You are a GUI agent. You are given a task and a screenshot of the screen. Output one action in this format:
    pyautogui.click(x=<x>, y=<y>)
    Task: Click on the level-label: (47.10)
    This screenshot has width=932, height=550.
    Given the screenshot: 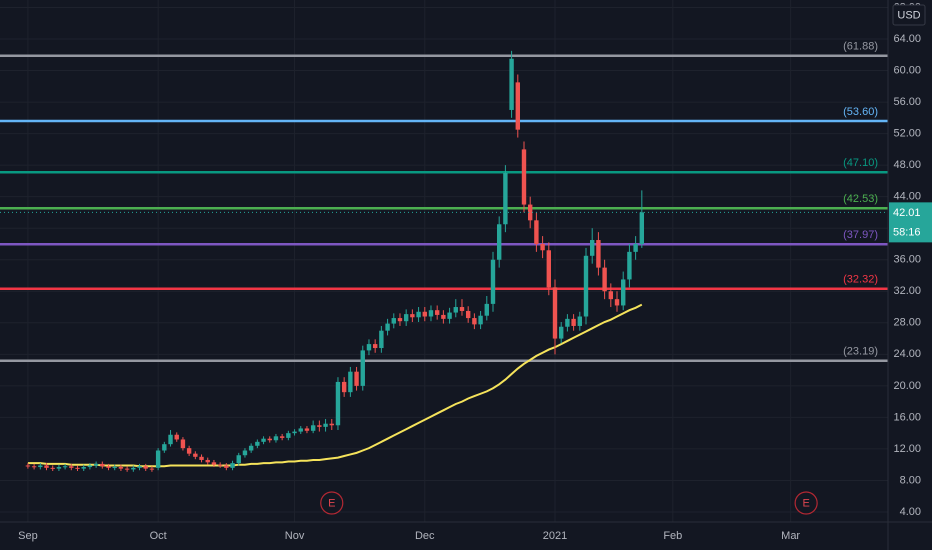 What is the action you would take?
    pyautogui.click(x=860, y=163)
    